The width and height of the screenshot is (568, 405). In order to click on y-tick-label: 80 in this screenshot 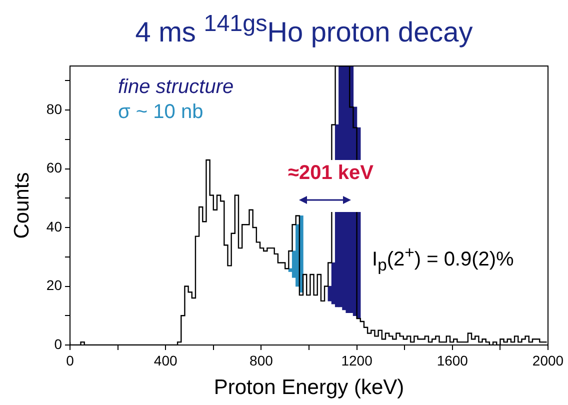, I will do `click(54, 108)`.